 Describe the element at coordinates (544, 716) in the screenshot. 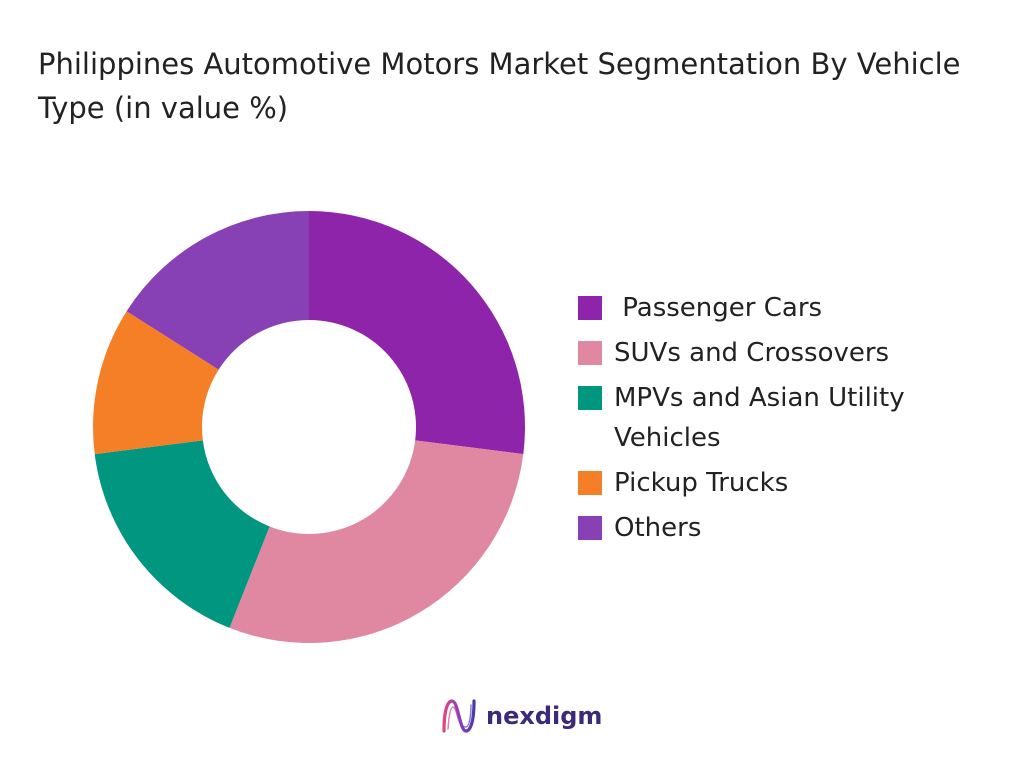

I see `brand-name: nexdigm` at that location.